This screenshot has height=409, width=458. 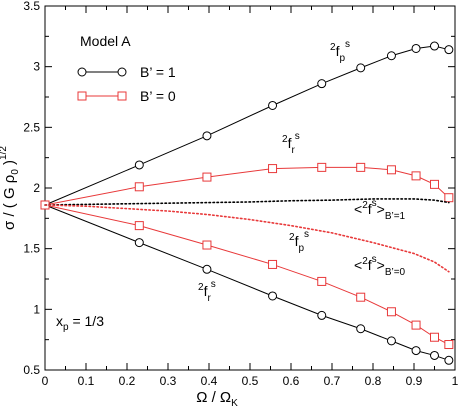 What do you see at coordinates (340, 51) in the screenshot?
I see `annotation-fp-top: 2fps` at bounding box center [340, 51].